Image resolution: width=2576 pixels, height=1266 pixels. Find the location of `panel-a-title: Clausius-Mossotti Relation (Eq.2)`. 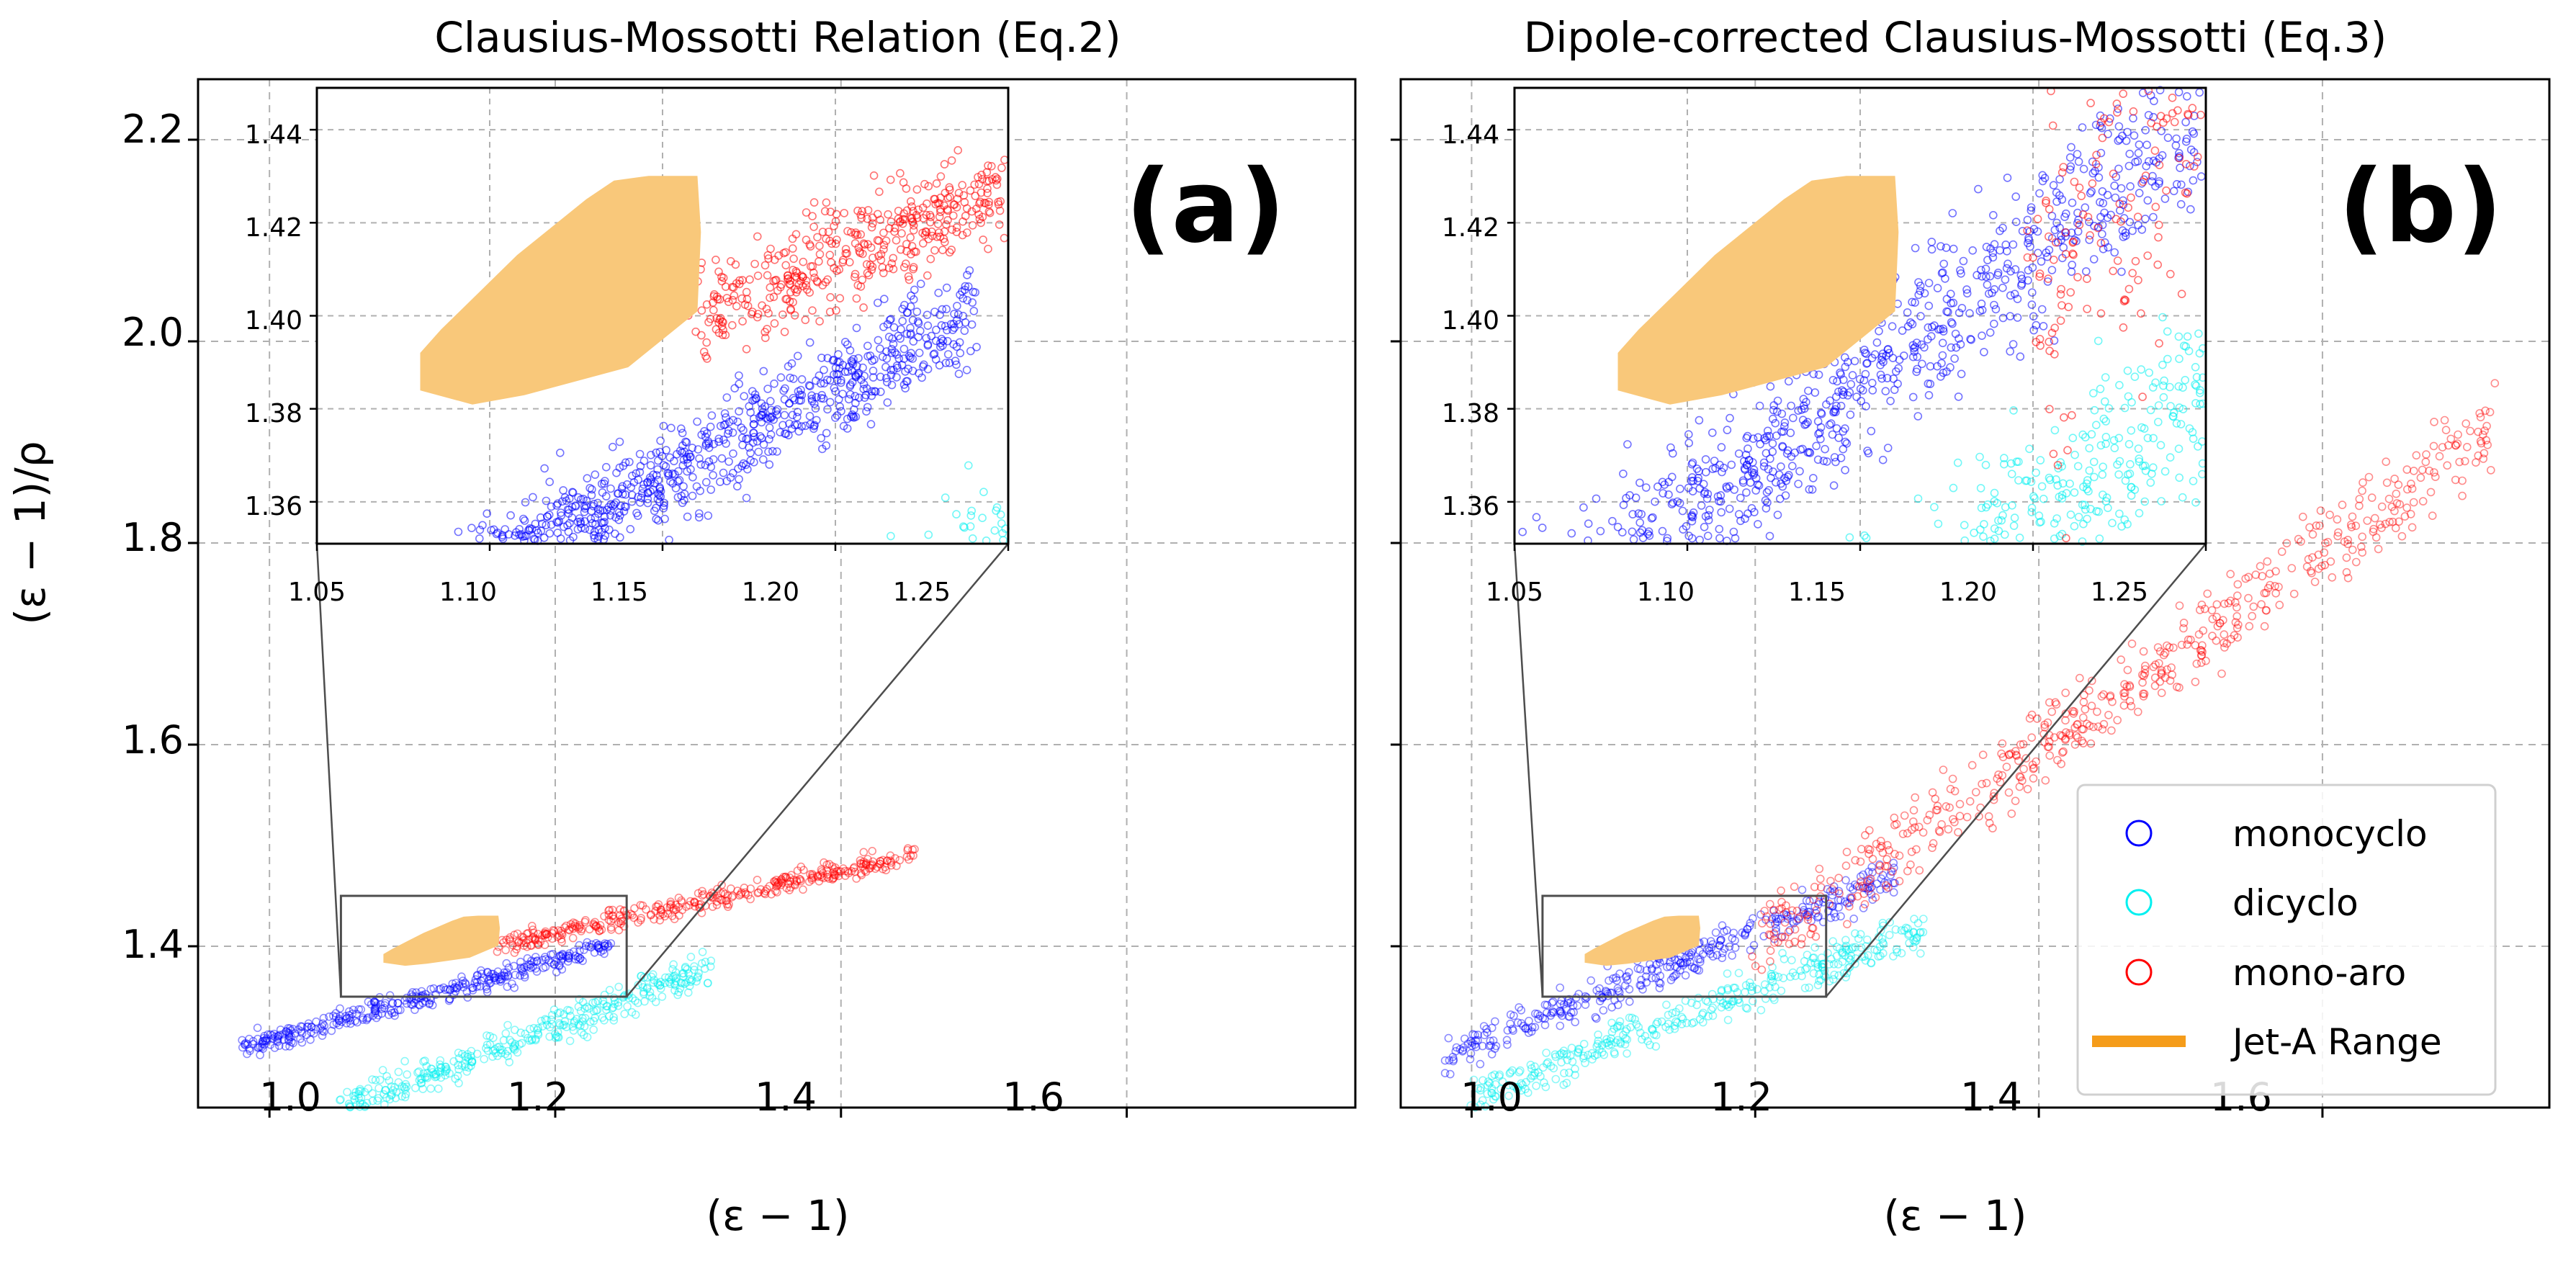

panel-a-title: Clausius-Mossotti Relation (Eq.2) is located at coordinates (777, 38).